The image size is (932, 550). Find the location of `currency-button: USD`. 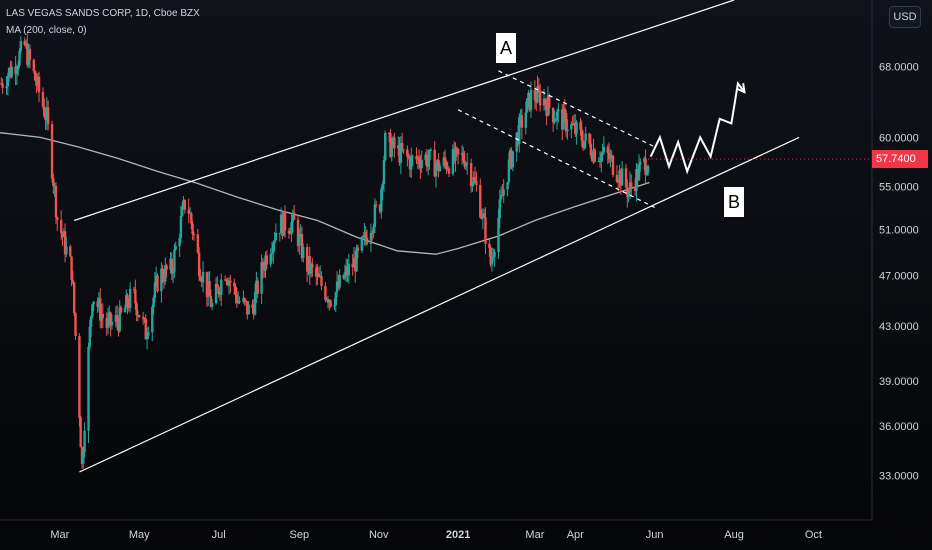

currency-button: USD is located at coordinates (905, 17).